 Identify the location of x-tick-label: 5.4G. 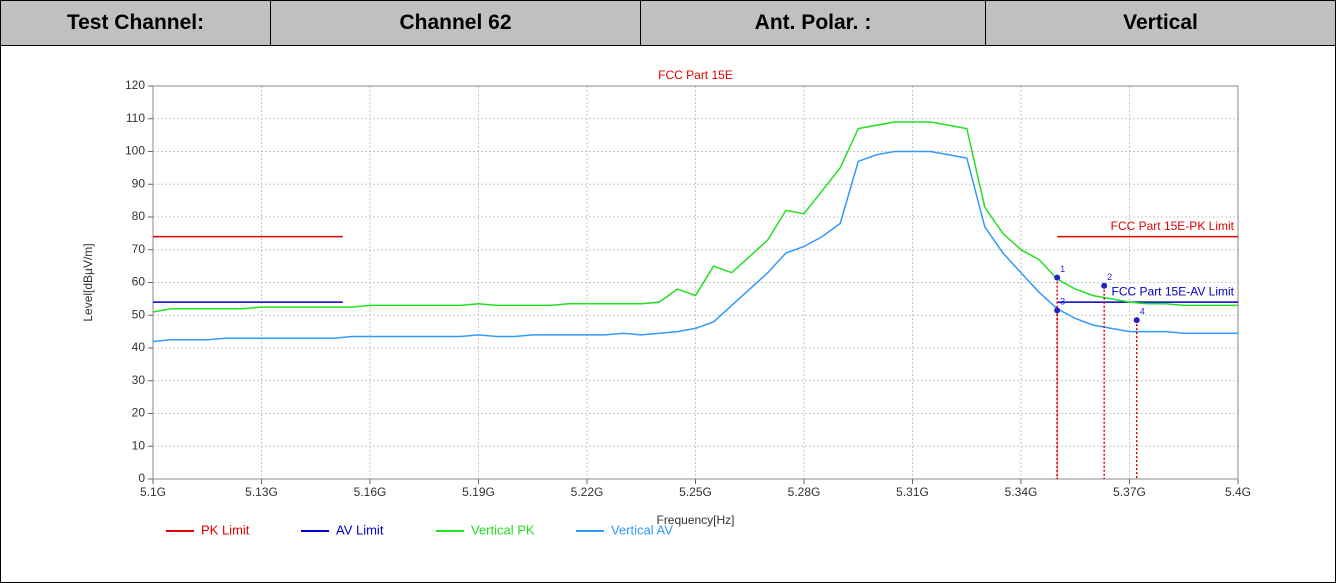
(1238, 492).